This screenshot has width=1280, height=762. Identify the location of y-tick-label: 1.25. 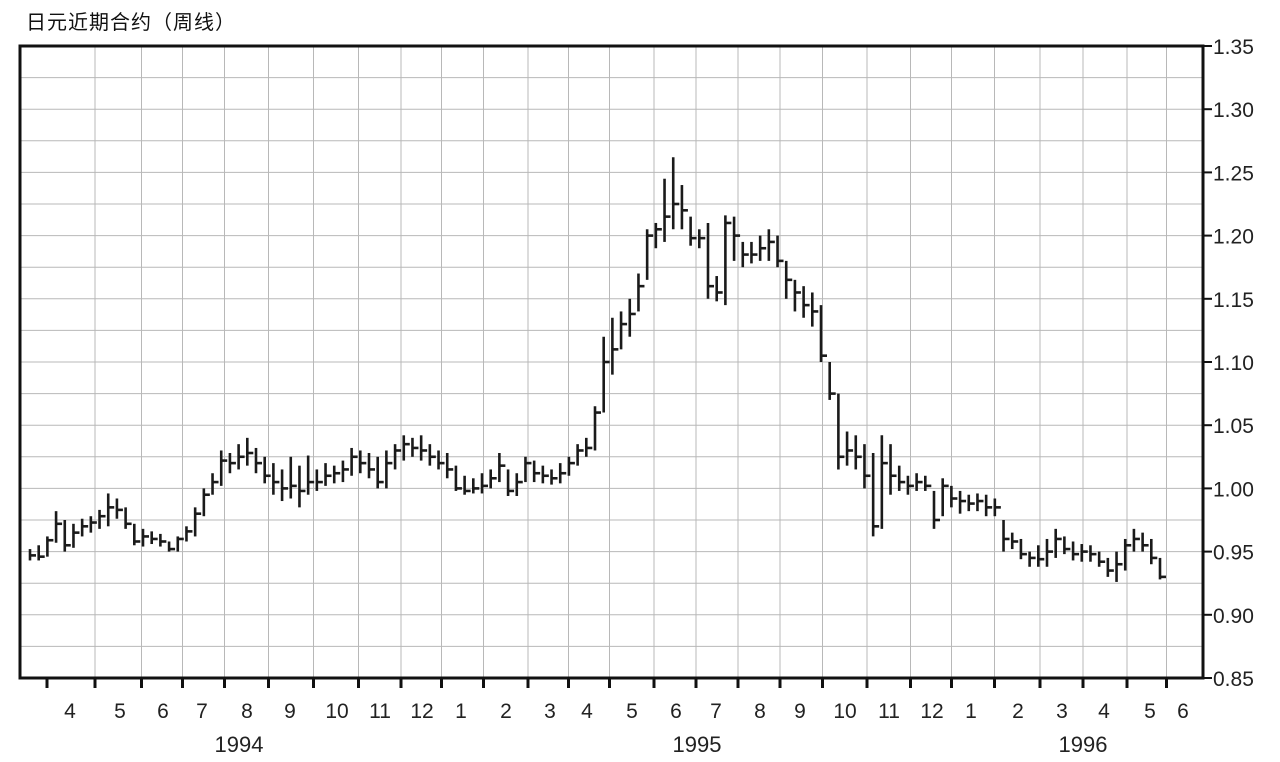
(1233, 173).